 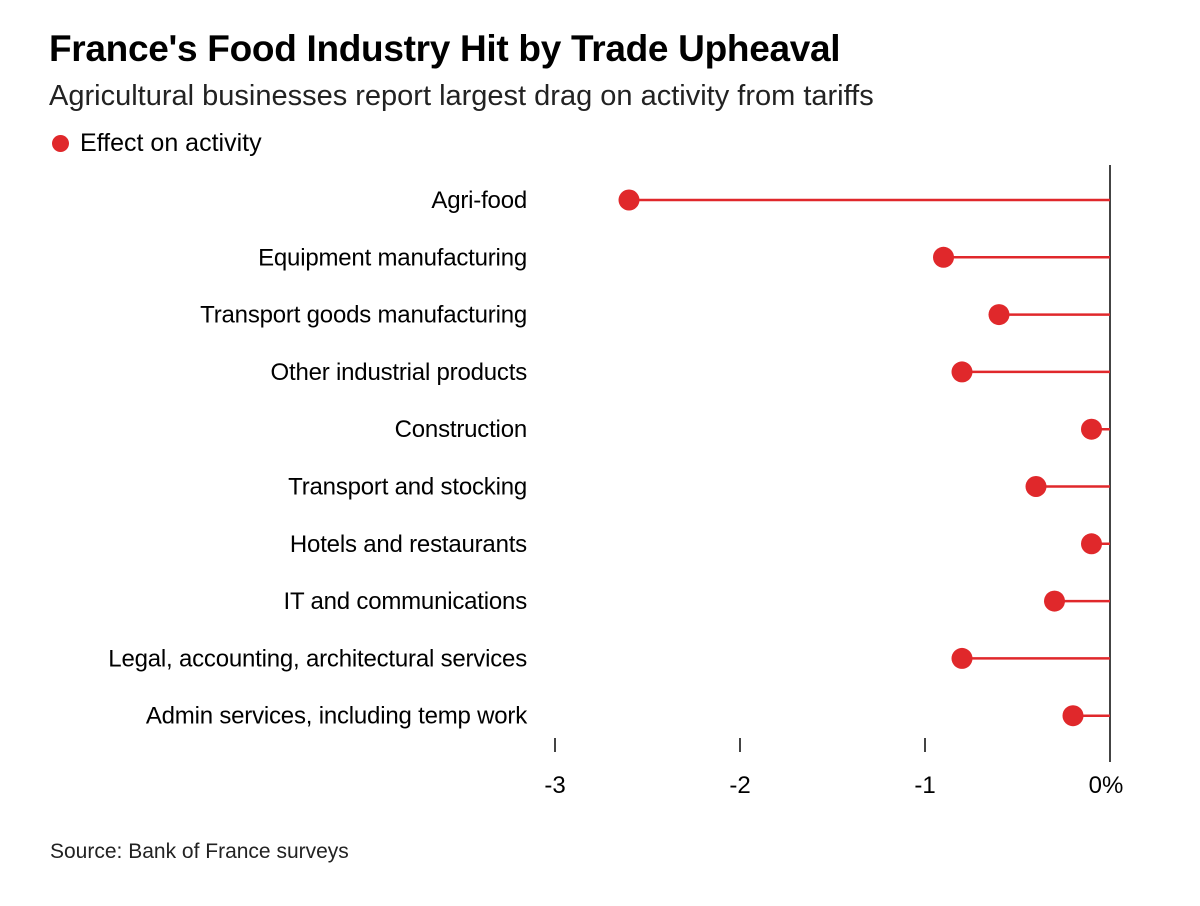 I want to click on legend: Effect on activity, so click(x=157, y=143).